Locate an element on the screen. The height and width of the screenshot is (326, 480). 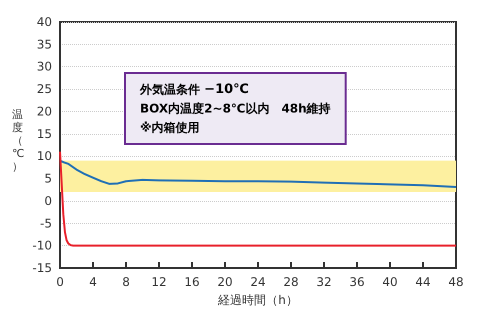
y-tick-label: 35 is located at coordinates (44, 44).